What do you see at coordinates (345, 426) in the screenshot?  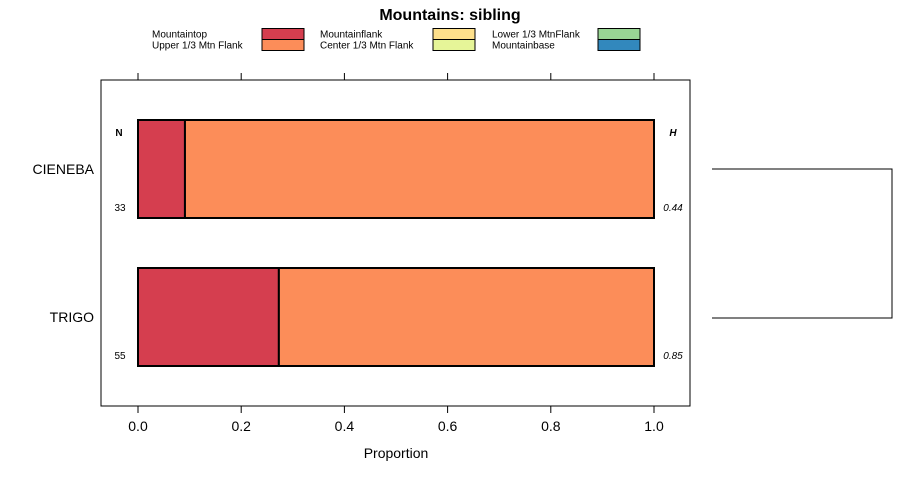 I see `x-tick-label: 0.4` at bounding box center [345, 426].